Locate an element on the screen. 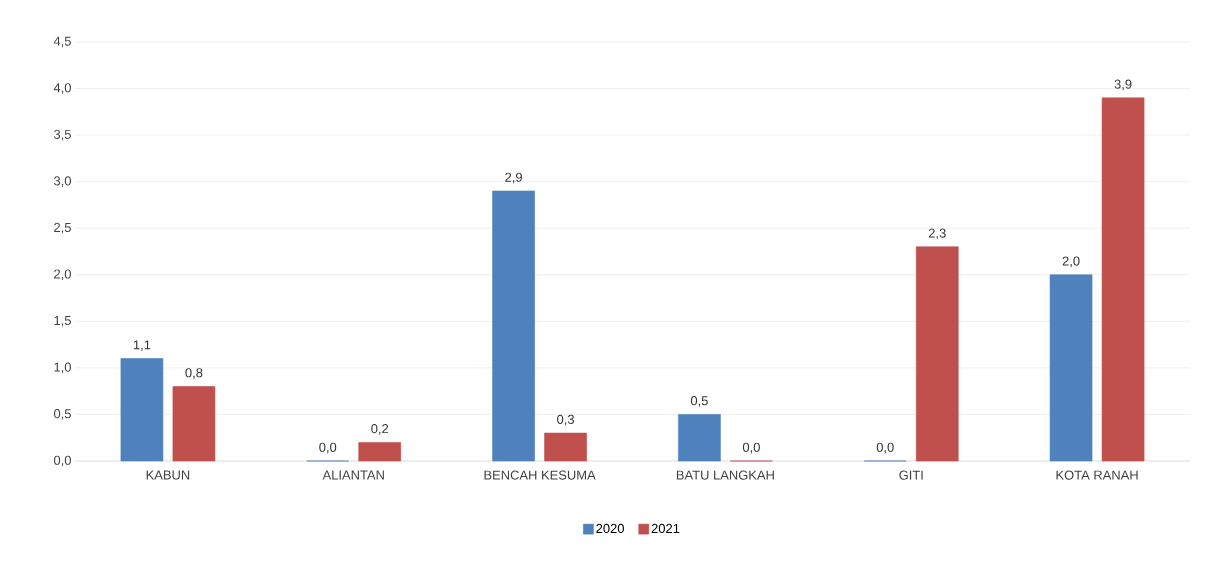  x-tick-label: GITI is located at coordinates (911, 475).